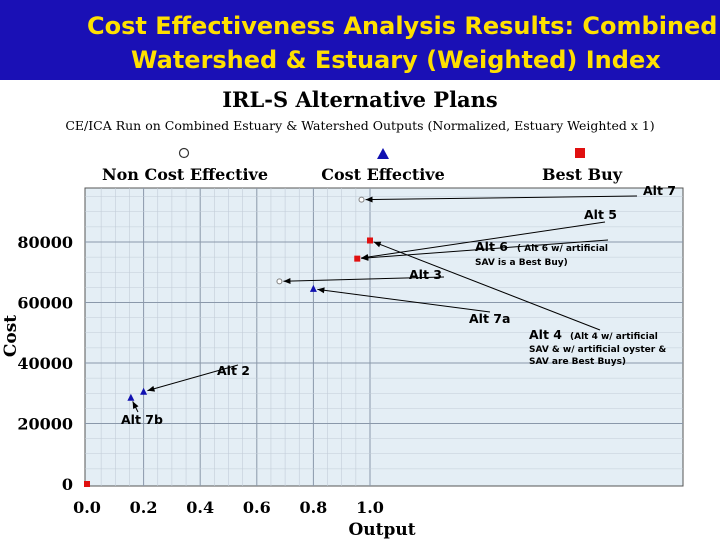  Describe the element at coordinates (600, 214) in the screenshot. I see `annotation-label: Alt 5` at that location.